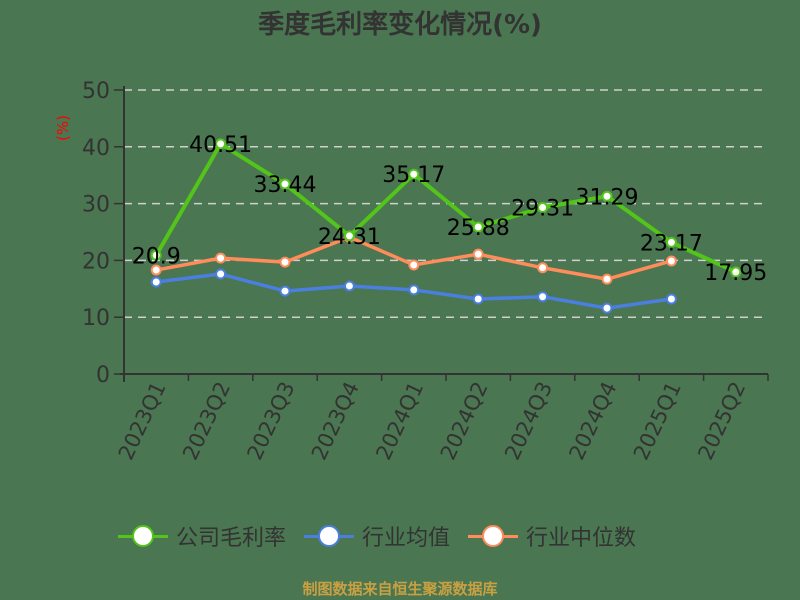 The image size is (800, 600). I want to click on legend-label: 行业均值, so click(406, 538).